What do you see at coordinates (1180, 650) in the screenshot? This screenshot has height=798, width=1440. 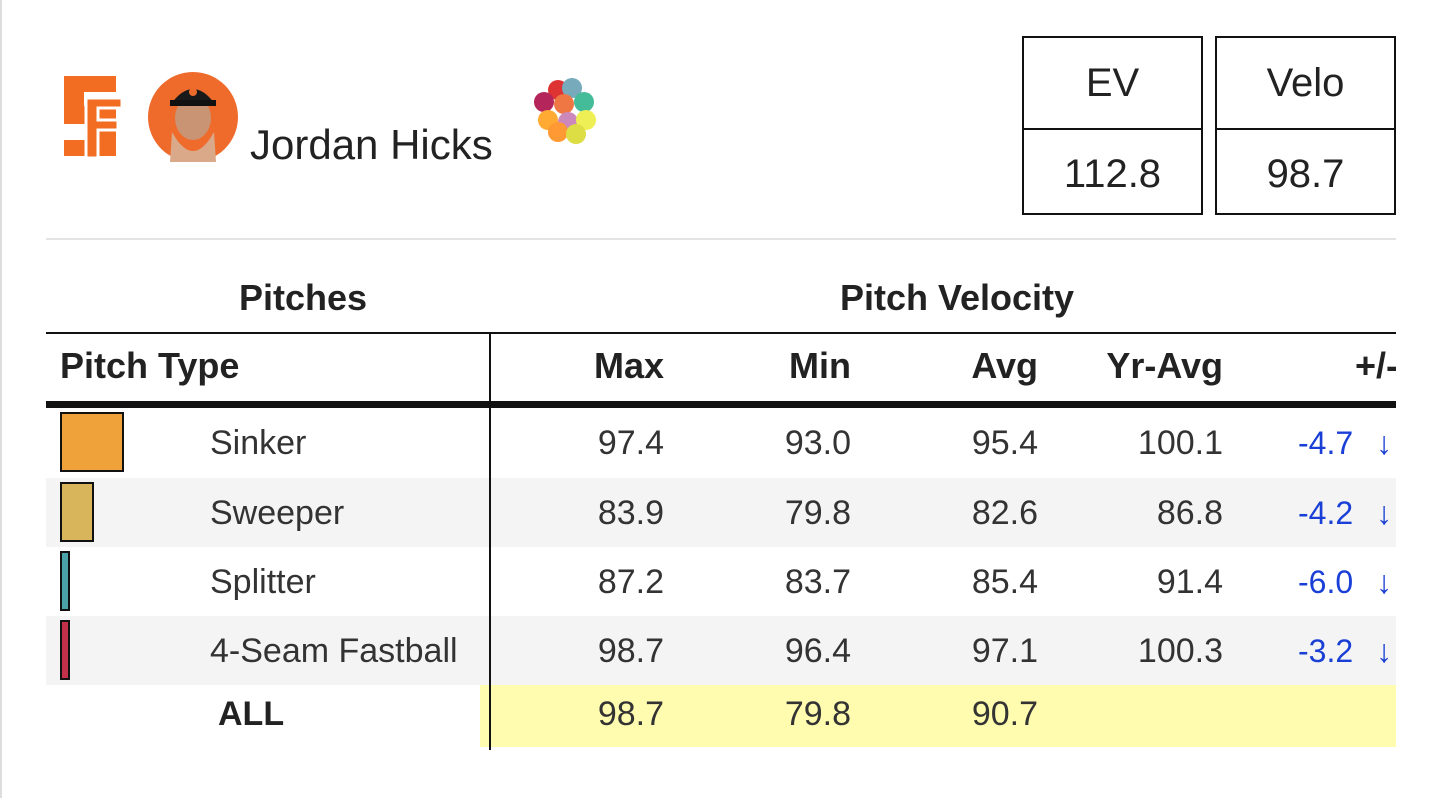 I see `cell-value: 100.3` at bounding box center [1180, 650].